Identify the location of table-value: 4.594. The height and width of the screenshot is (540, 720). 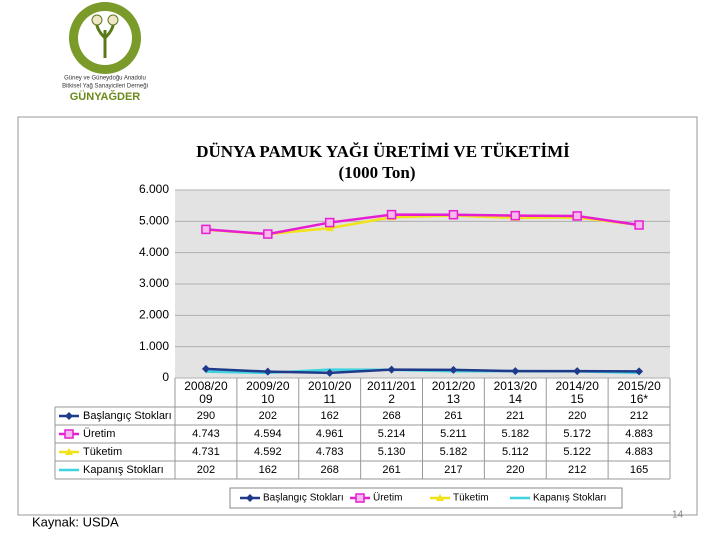
(268, 434).